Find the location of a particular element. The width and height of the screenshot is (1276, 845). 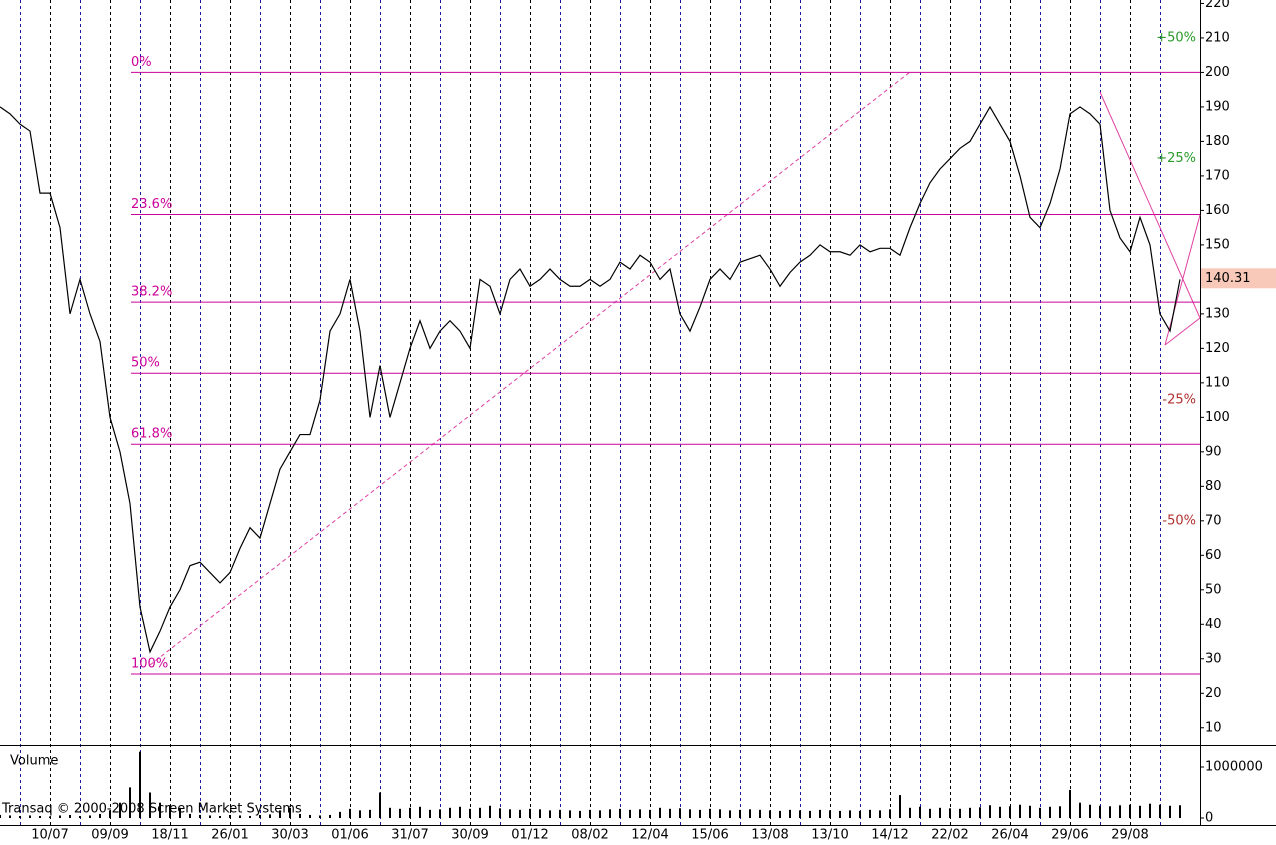

x-tick-label: 30/03 is located at coordinates (289, 835).